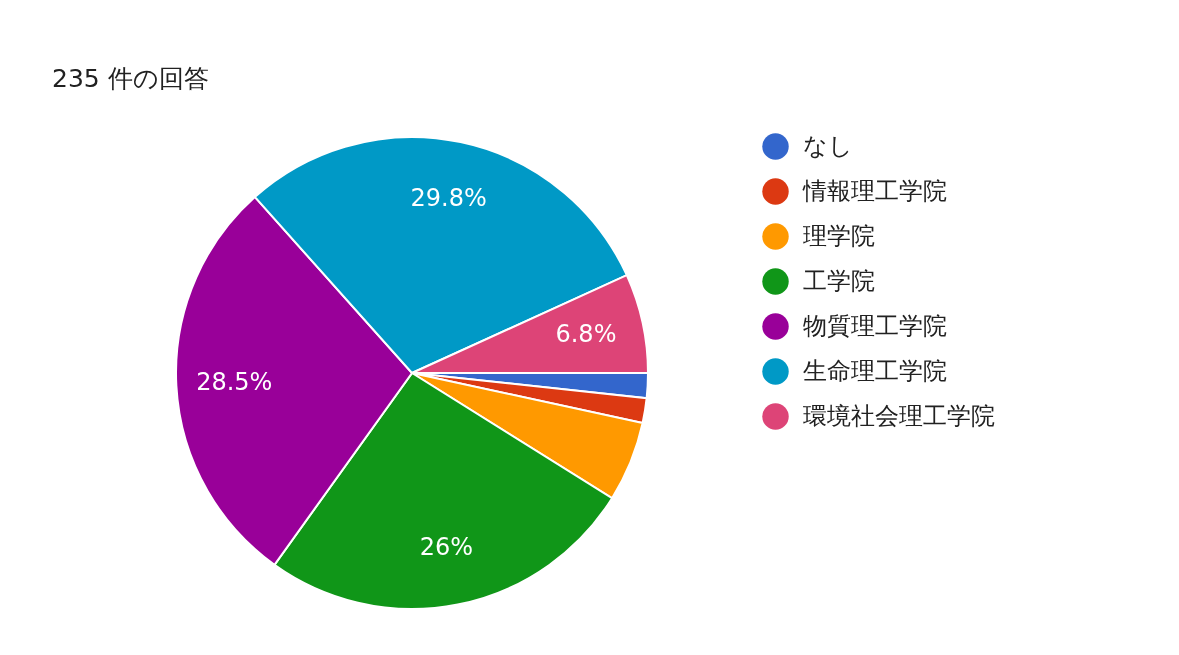 This screenshot has width=1179, height=655. Describe the element at coordinates (234, 381) in the screenshot. I see `data-label: 28.5%` at that location.